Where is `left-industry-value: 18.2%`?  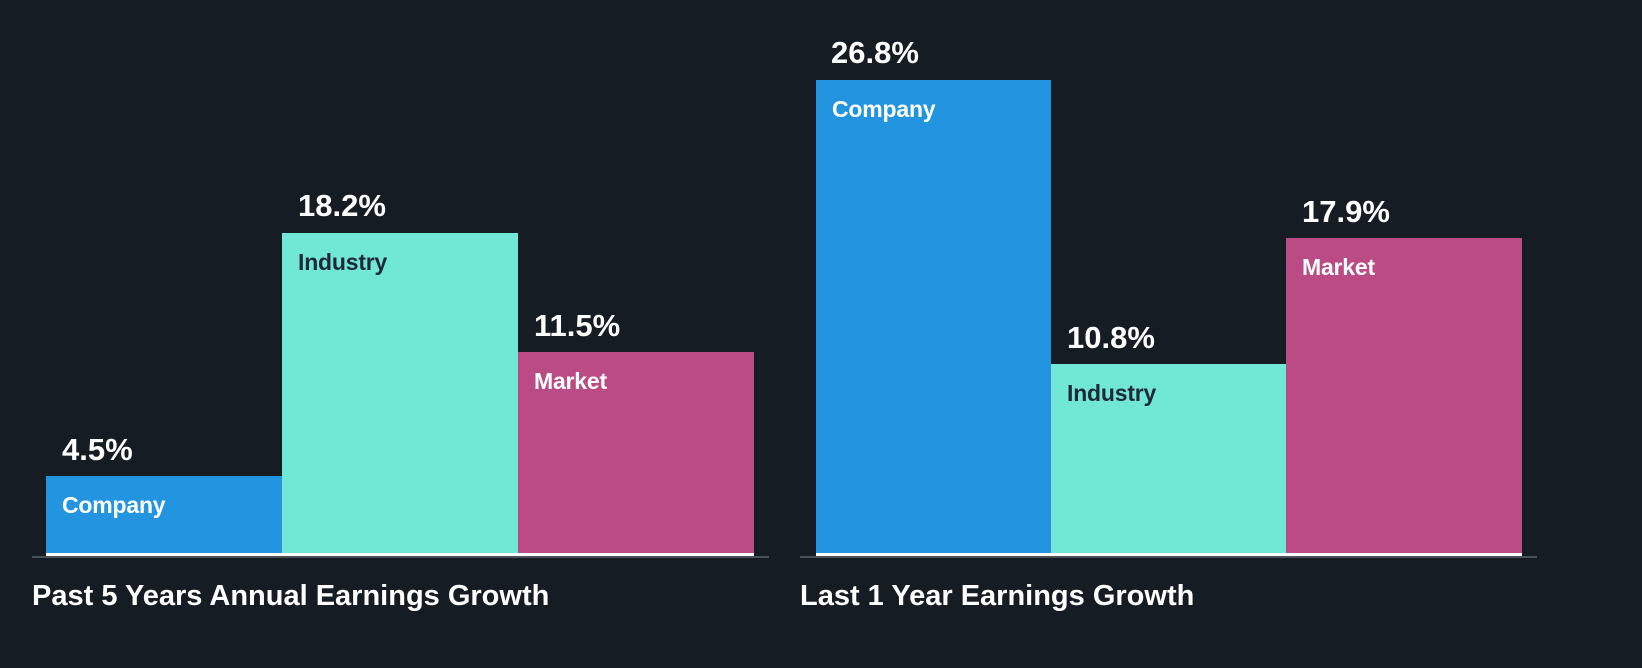 left-industry-value: 18.2% is located at coordinates (342, 205).